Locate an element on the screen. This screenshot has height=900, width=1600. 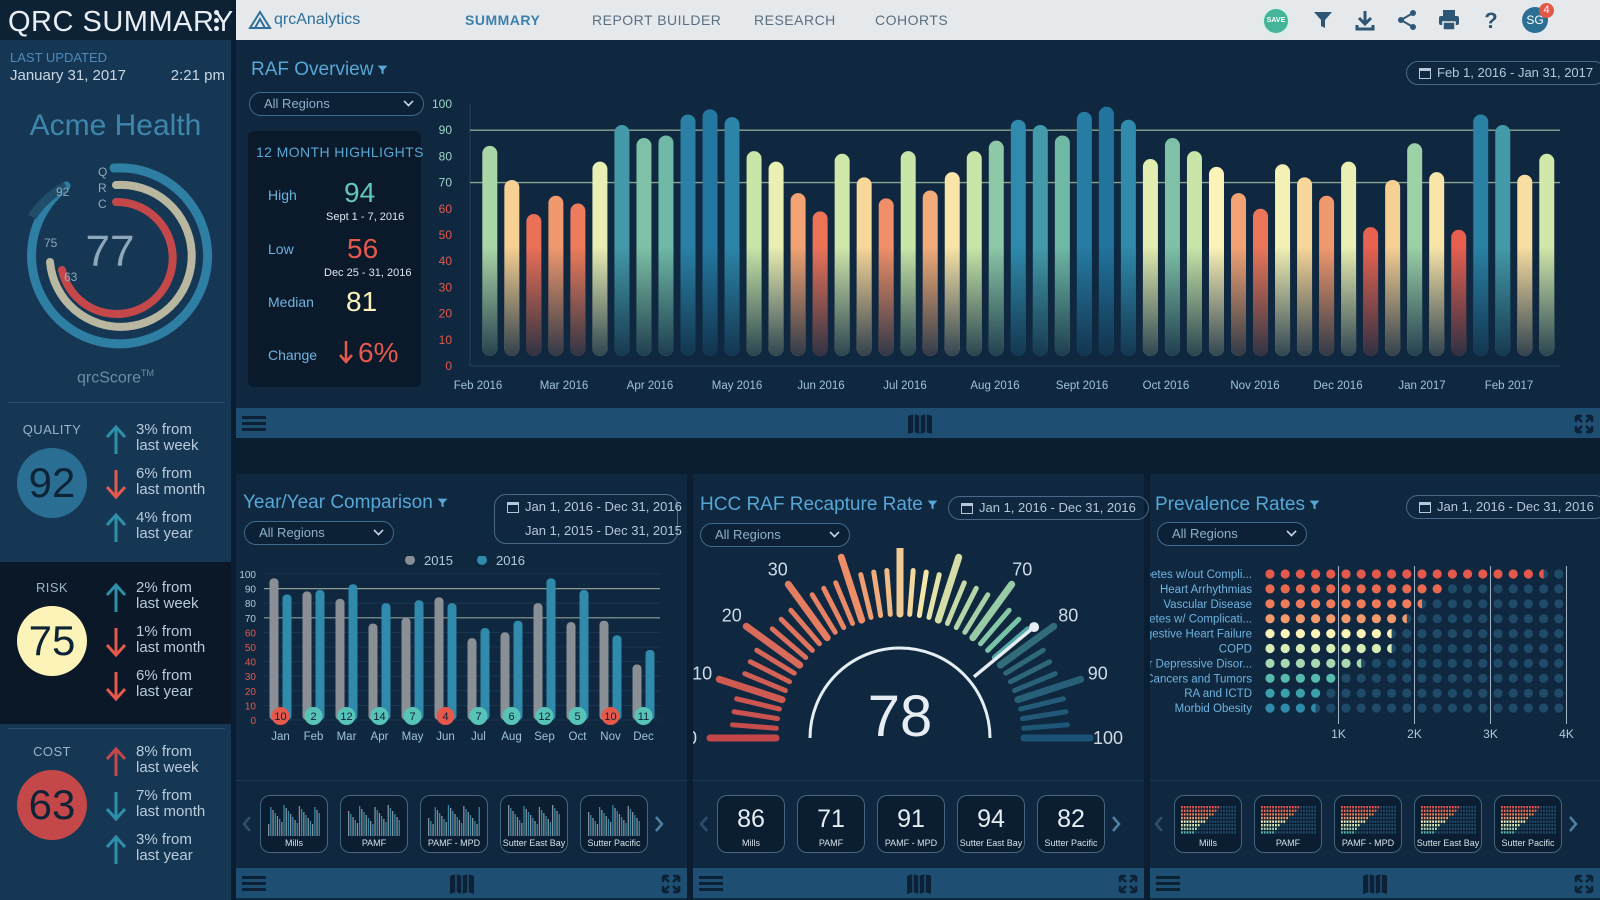
tab-report-builder: REPORT BUILDER is located at coordinates (657, 20).